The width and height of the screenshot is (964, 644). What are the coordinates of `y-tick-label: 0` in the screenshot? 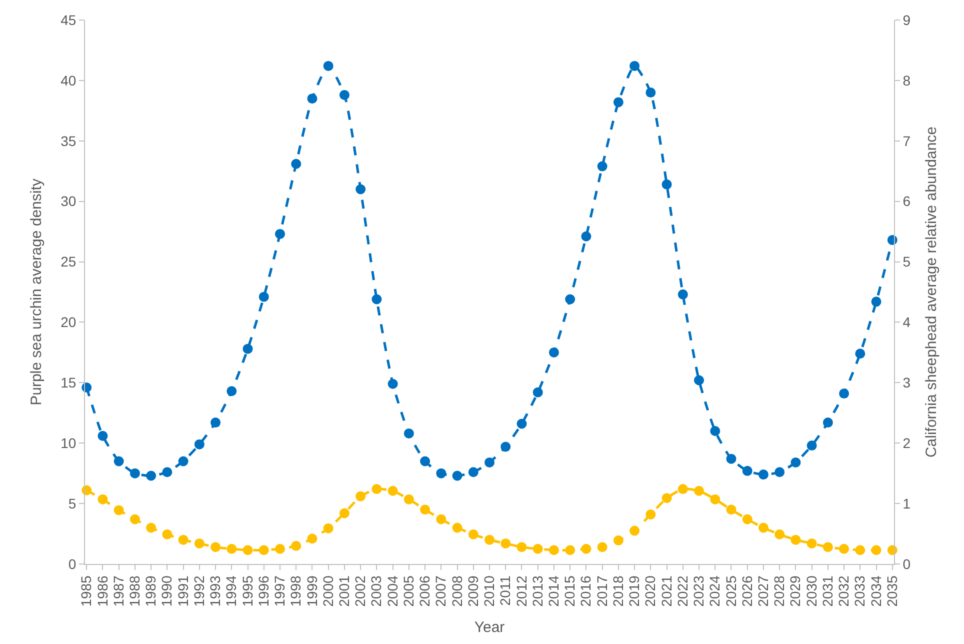 It's located at (72, 564).